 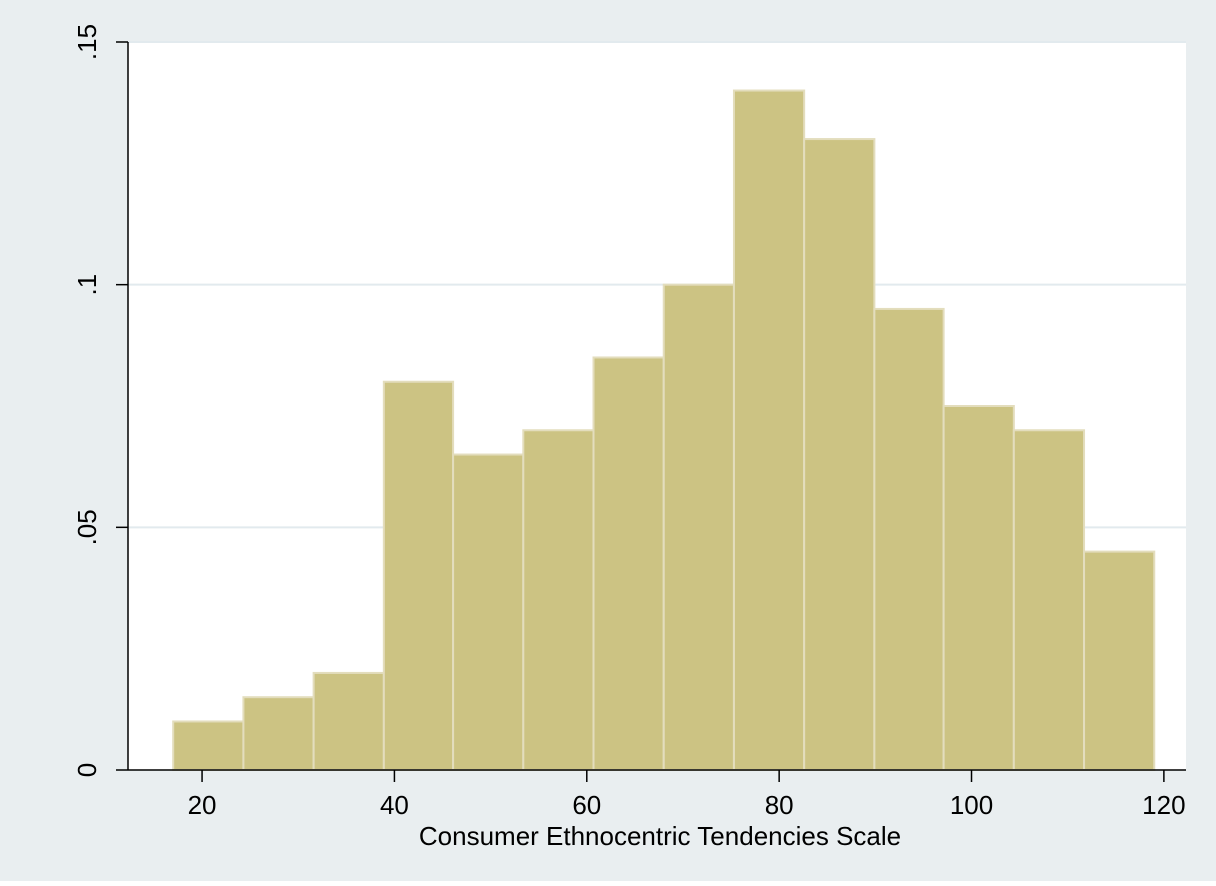 What do you see at coordinates (971, 805) in the screenshot?
I see `x-tick-label: 100` at bounding box center [971, 805].